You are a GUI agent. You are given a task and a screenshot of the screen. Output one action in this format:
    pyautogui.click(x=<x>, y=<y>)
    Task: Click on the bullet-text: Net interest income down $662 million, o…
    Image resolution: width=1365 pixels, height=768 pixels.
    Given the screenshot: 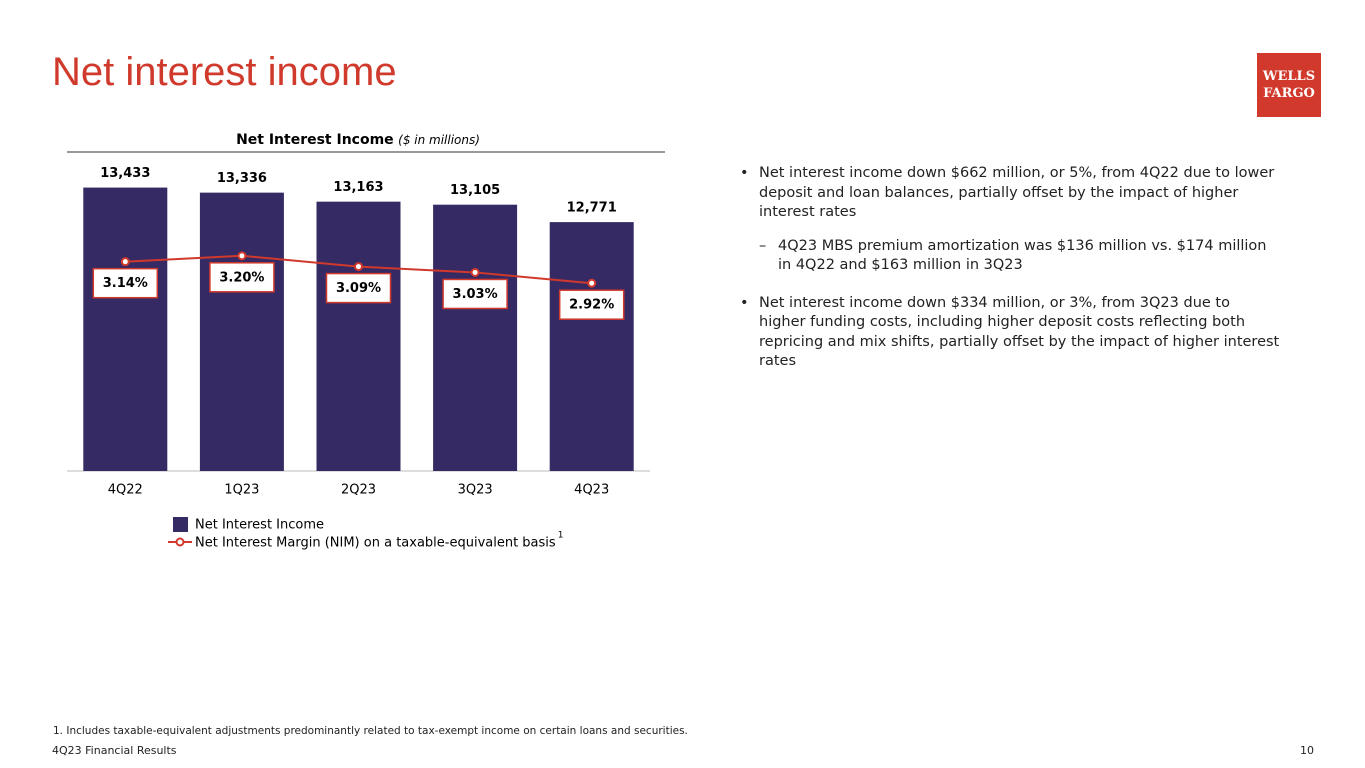 What is the action you would take?
    pyautogui.click(x=1017, y=192)
    